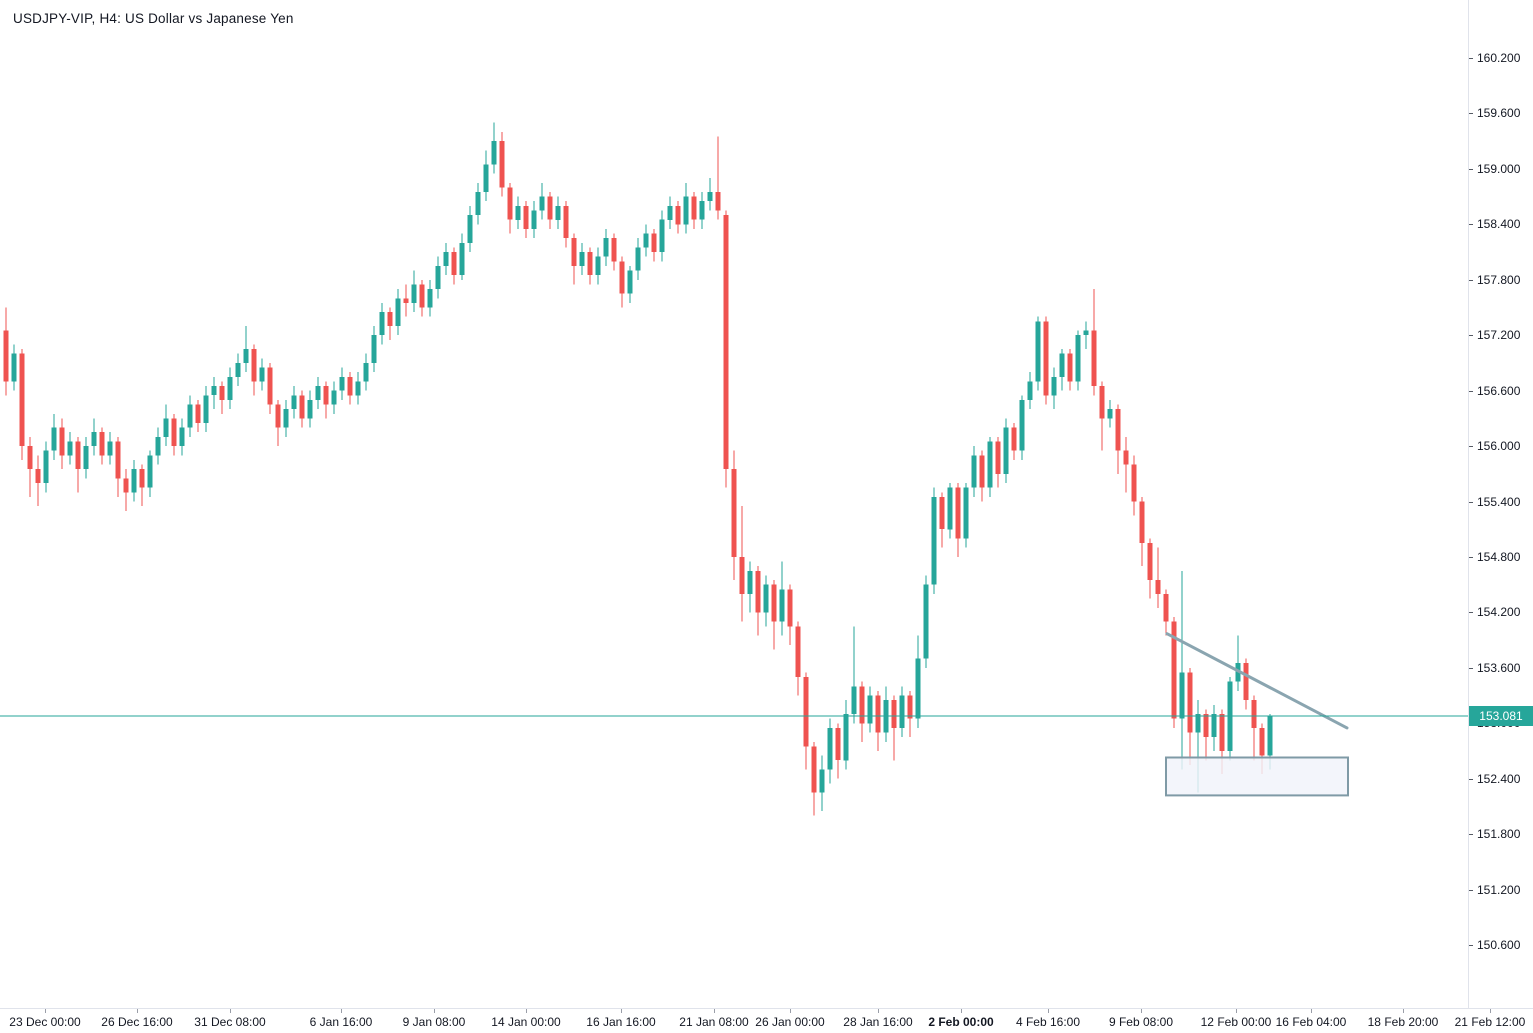 Image resolution: width=1533 pixels, height=1033 pixels. What do you see at coordinates (1311, 1022) in the screenshot?
I see `time-tick-label: 16 Feb 04:00` at bounding box center [1311, 1022].